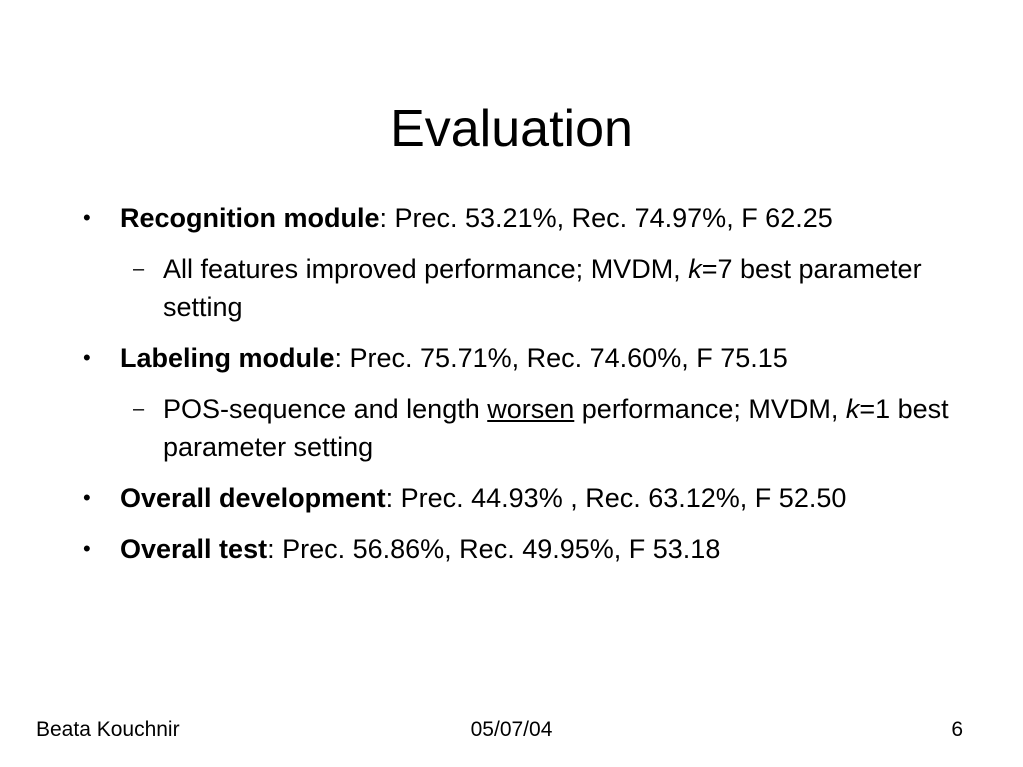  What do you see at coordinates (531, 409) in the screenshot?
I see `underlined-word: worsen` at bounding box center [531, 409].